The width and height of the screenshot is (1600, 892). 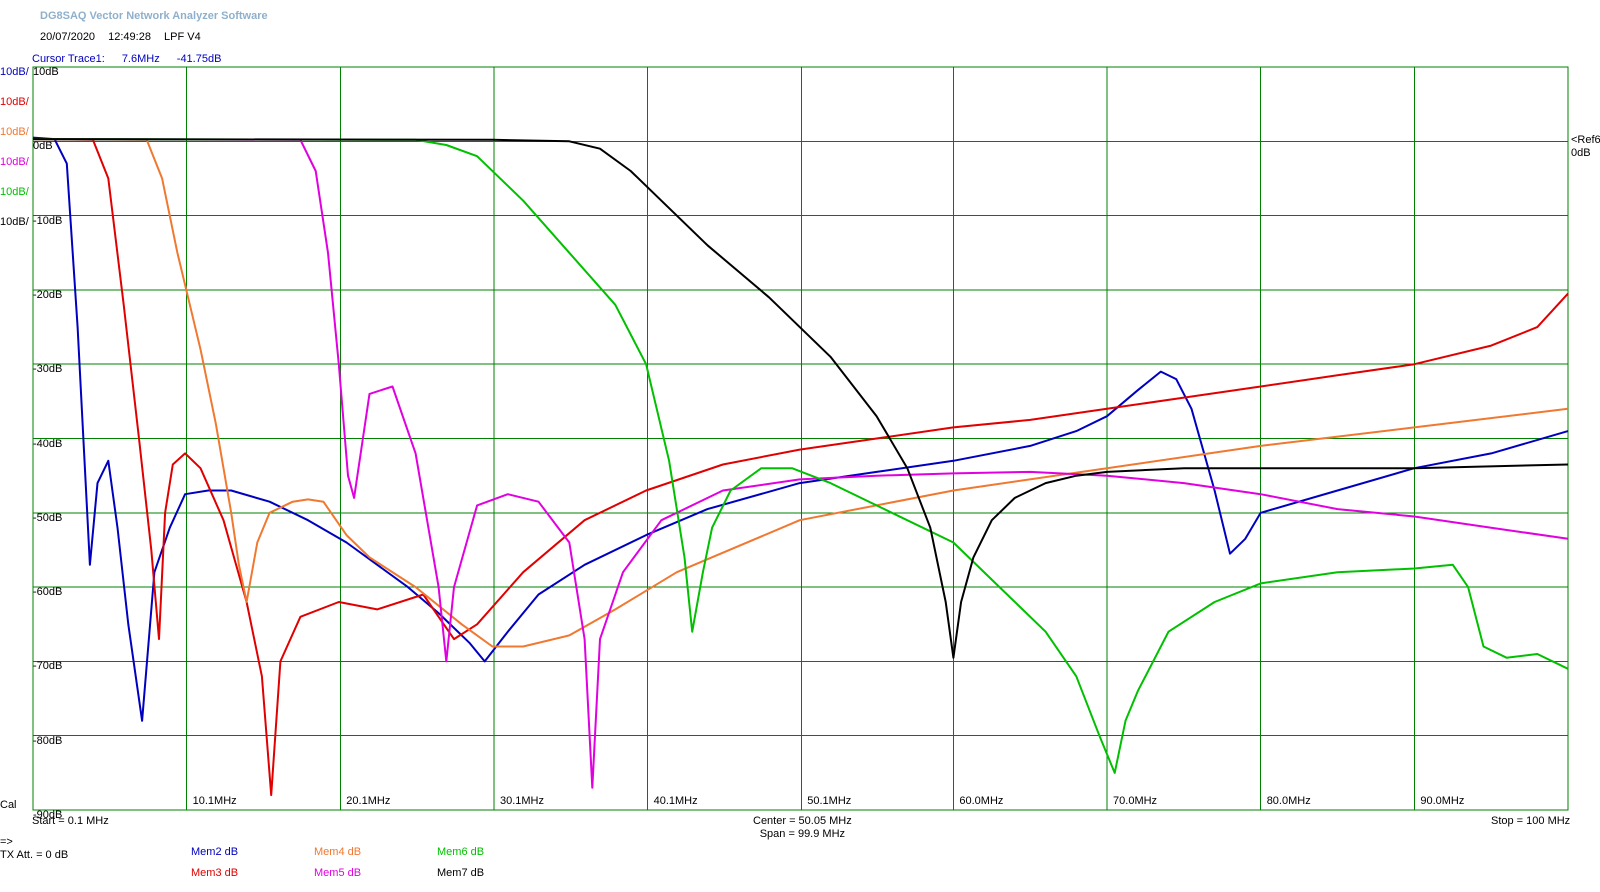 What do you see at coordinates (140, 59) in the screenshot?
I see `cursor-frequency: 7.6MHz` at bounding box center [140, 59].